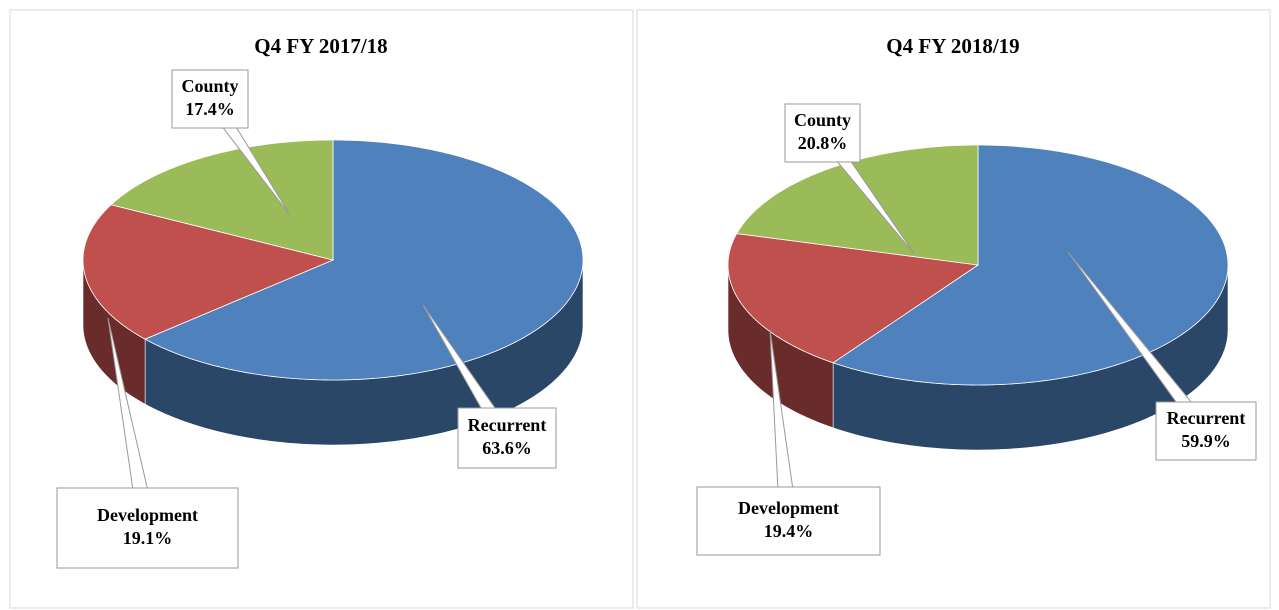  Describe the element at coordinates (320, 46) in the screenshot. I see `chart-title: Q4 FY 2017/18` at that location.